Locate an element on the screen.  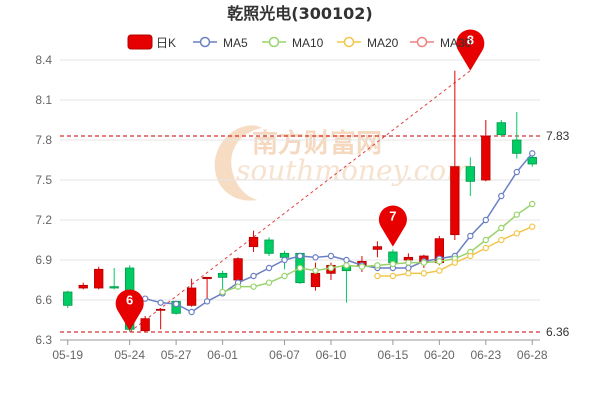
x-tick-label: 05-27 is located at coordinates (176, 355).